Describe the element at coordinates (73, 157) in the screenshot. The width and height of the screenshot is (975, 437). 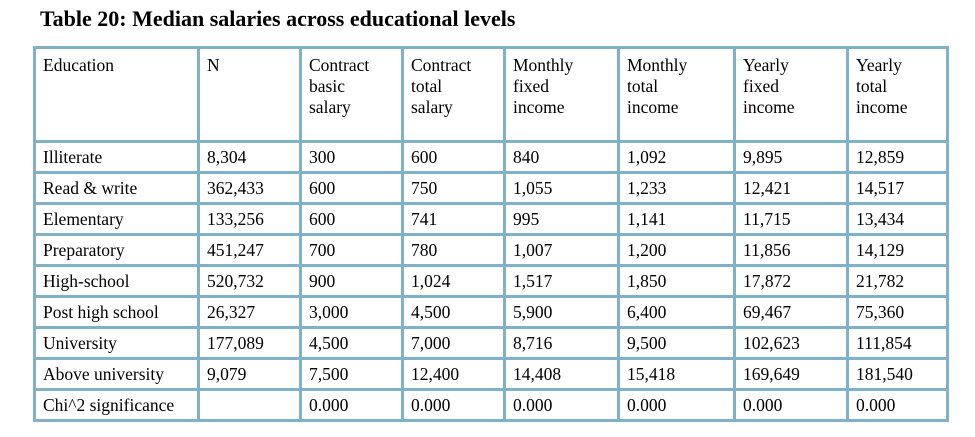
I see `cell-text: Illiterate` at that location.